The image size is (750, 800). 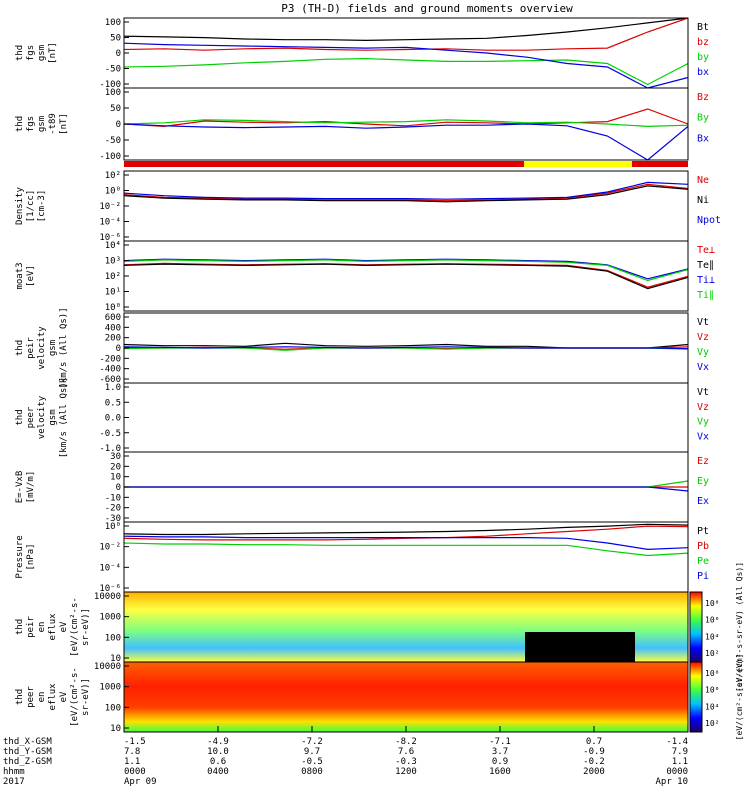 What do you see at coordinates (14, 782) in the screenshot?
I see `x-row-label: 2017` at bounding box center [14, 782].